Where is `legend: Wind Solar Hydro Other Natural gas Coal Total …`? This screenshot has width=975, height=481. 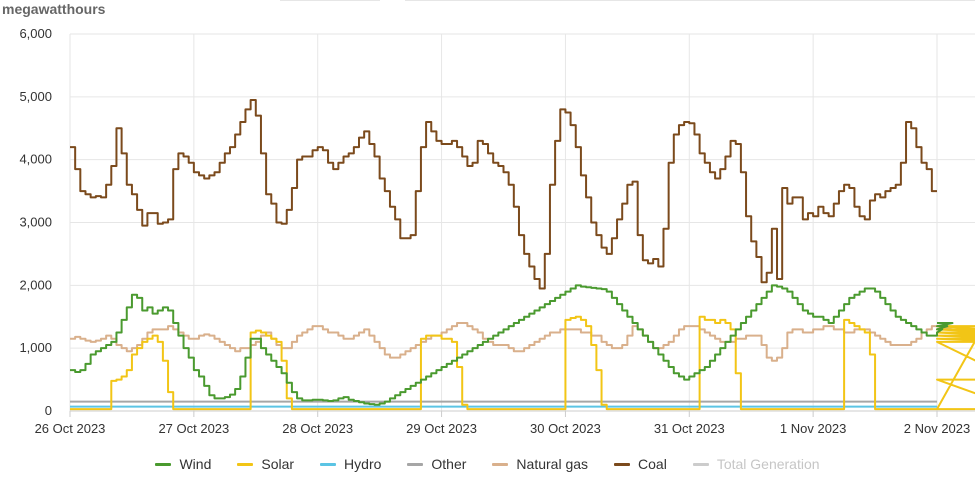
legend: Wind Solar Hydro Other Natural gas Coal Total … is located at coordinates (487, 464).